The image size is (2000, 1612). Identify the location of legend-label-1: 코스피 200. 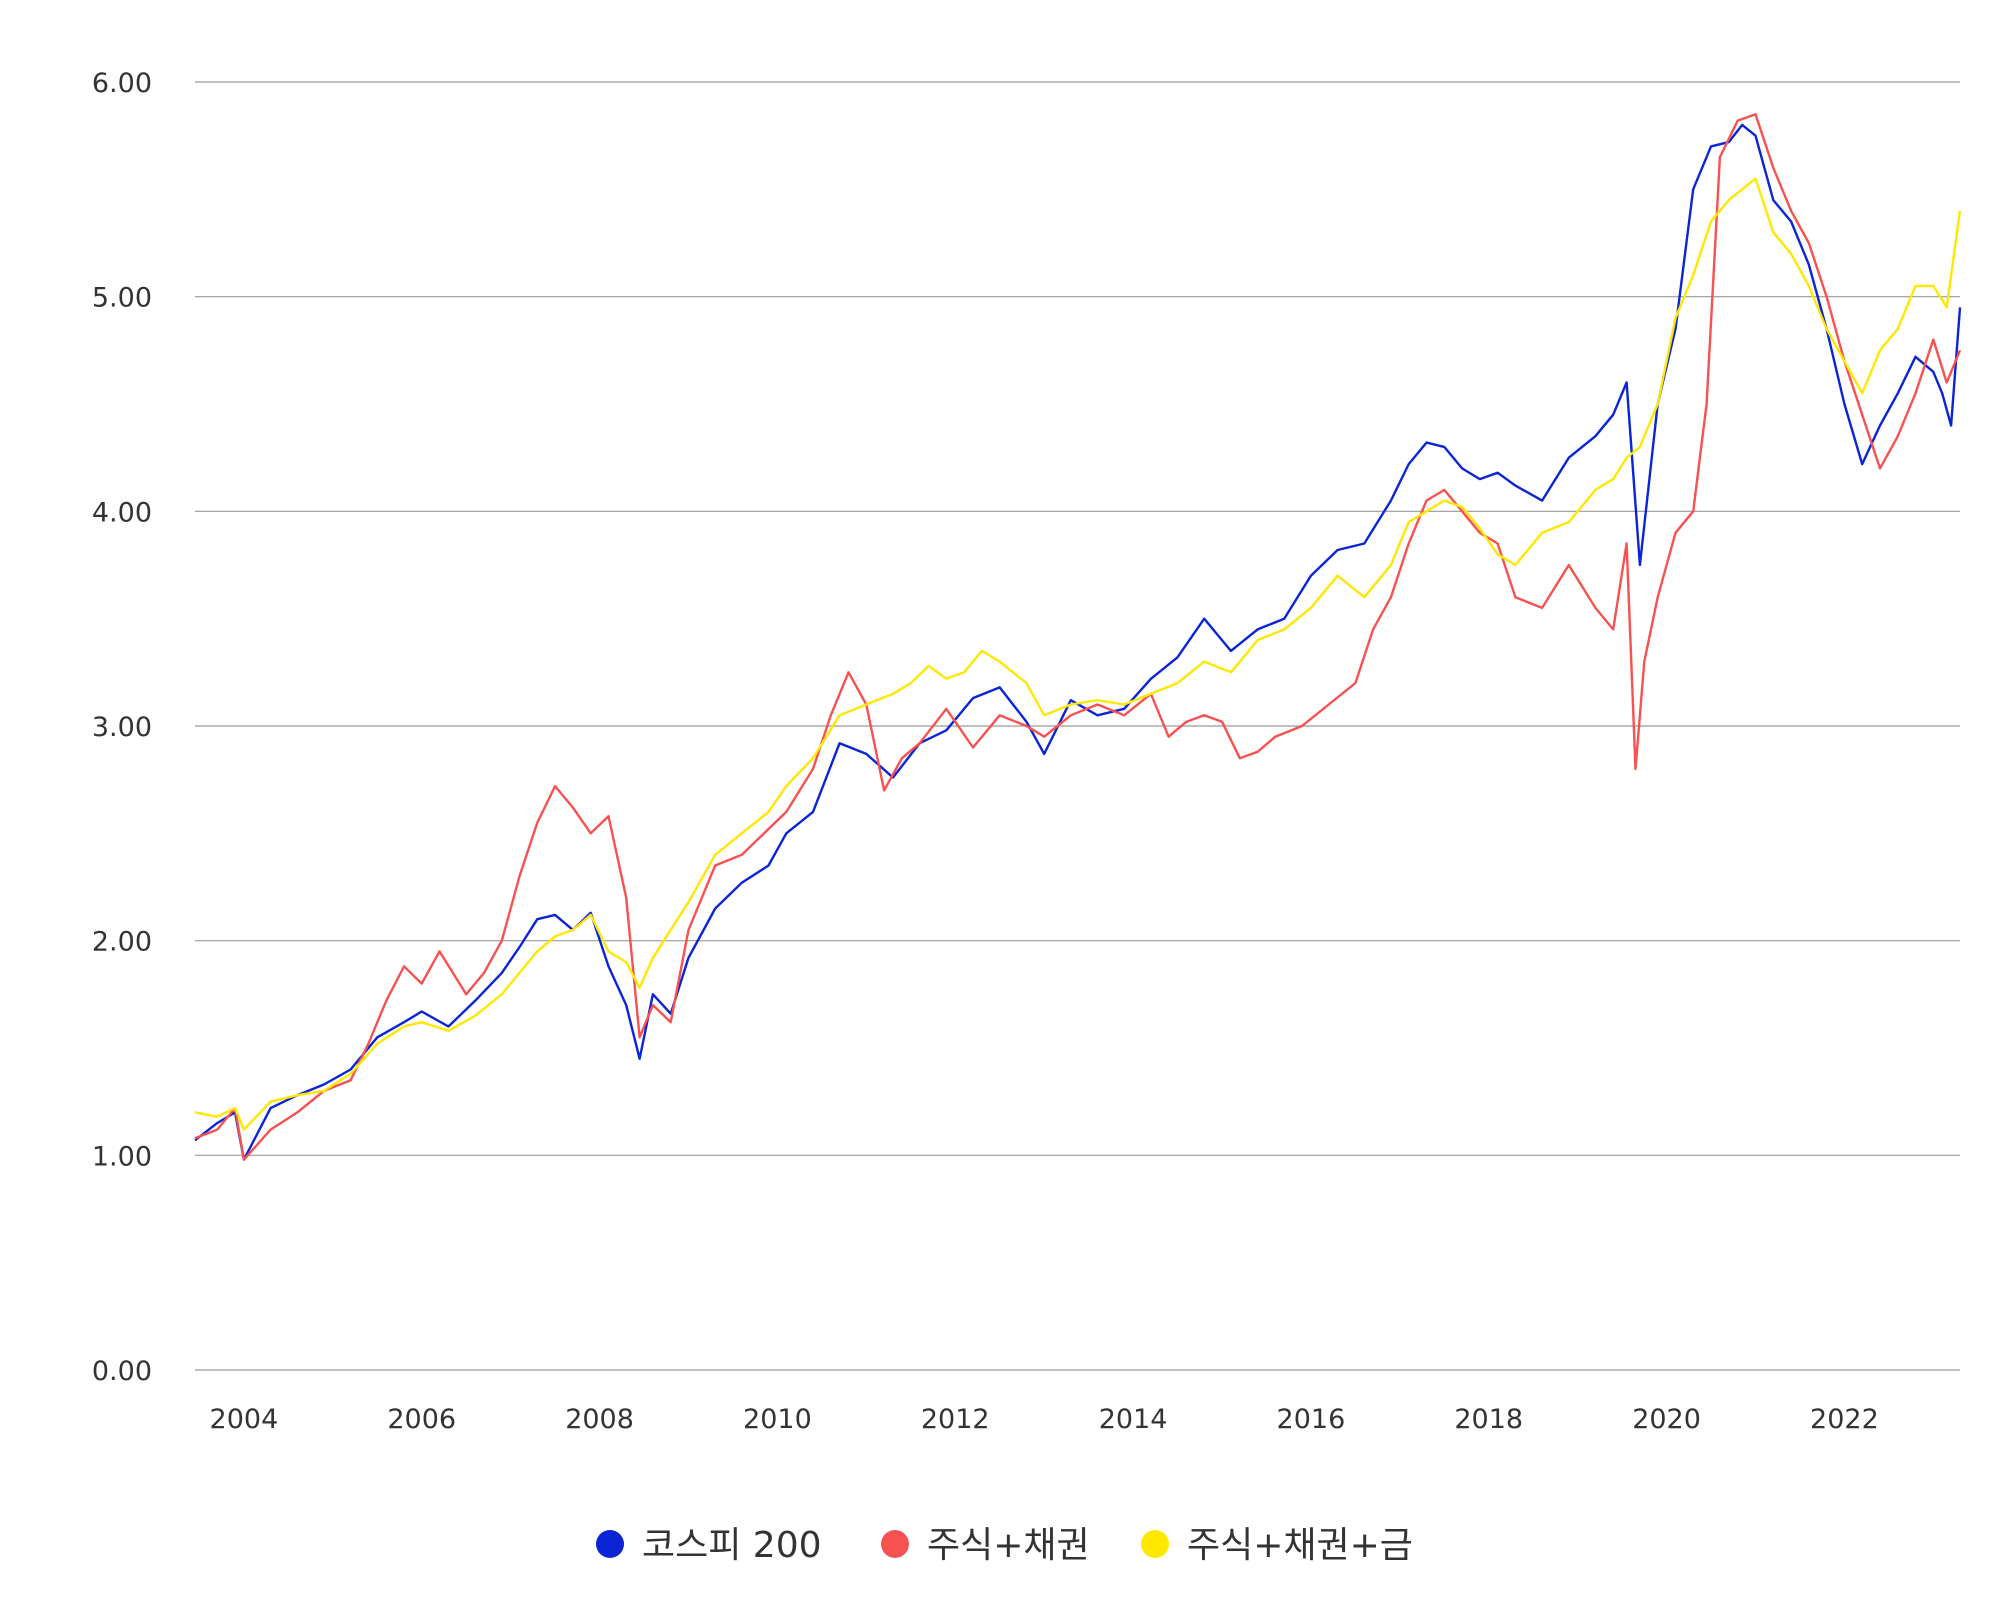
(732, 1545).